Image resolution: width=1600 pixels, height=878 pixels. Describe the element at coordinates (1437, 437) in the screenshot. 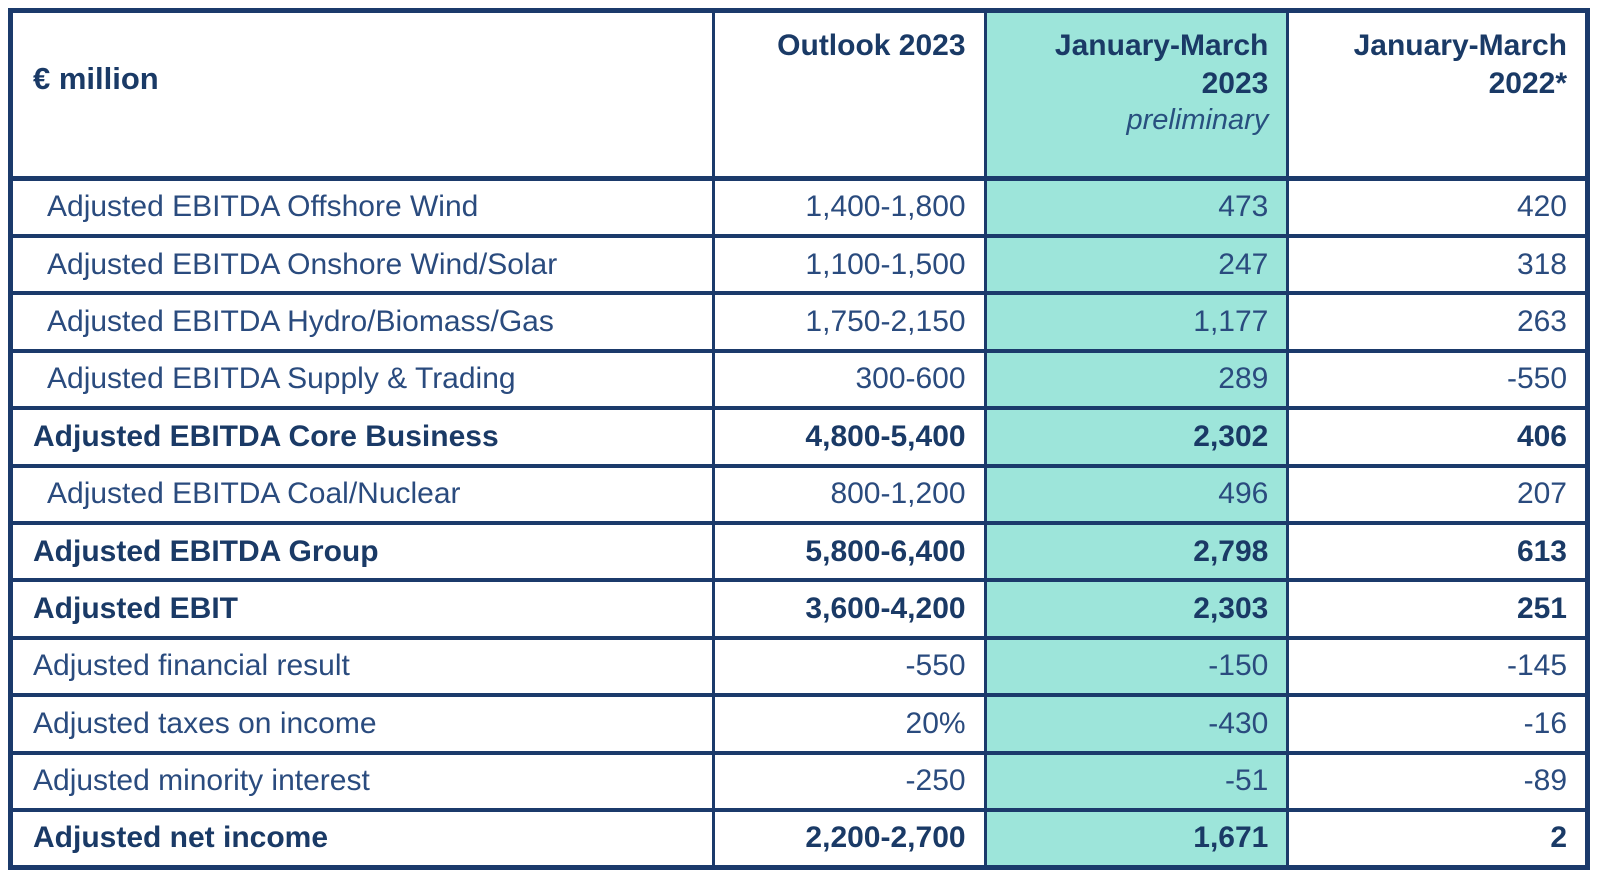

I see `jan-mar-2022-value: 406` at that location.